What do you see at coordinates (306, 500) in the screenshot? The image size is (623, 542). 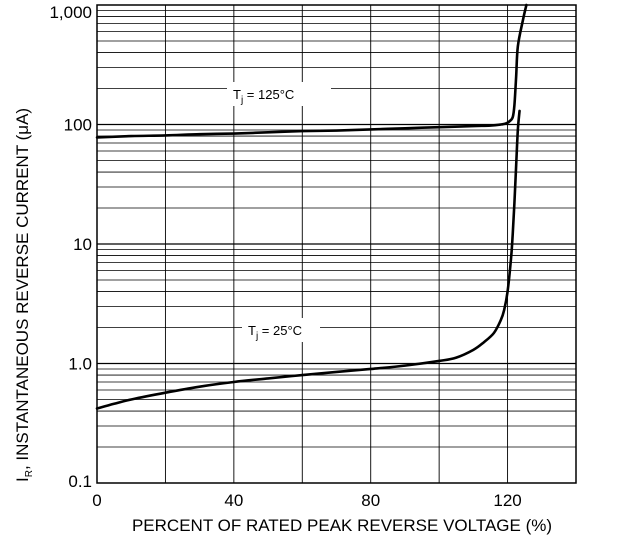 I see `x-tick-labels: 0 40 80 120` at bounding box center [306, 500].